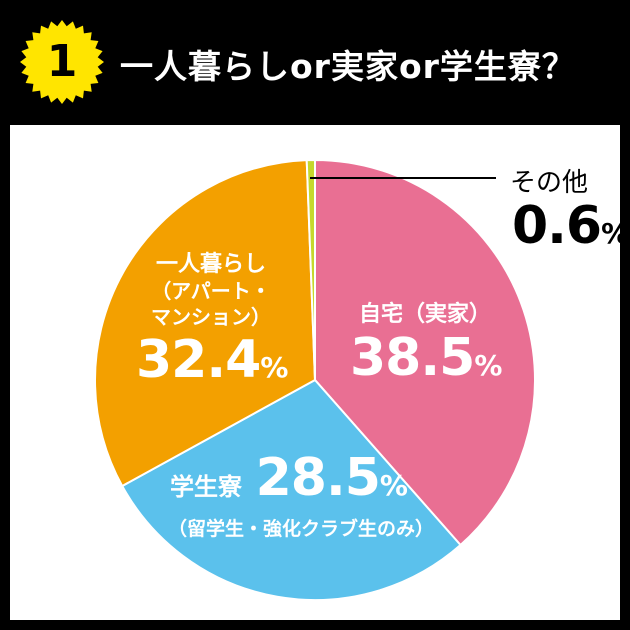  I want to click on slice-name-dorm: 学生寮, so click(206, 487).